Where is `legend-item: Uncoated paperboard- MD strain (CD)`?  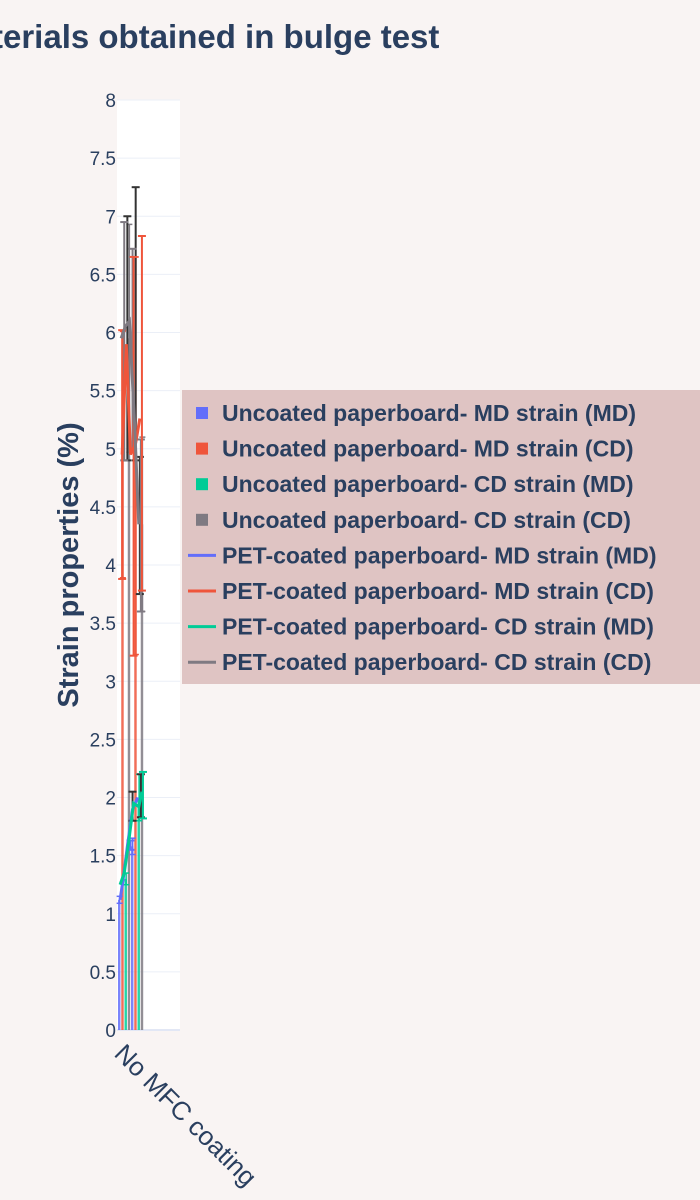
legend-item: Uncoated paperboard- MD strain (CD) is located at coordinates (414, 449).